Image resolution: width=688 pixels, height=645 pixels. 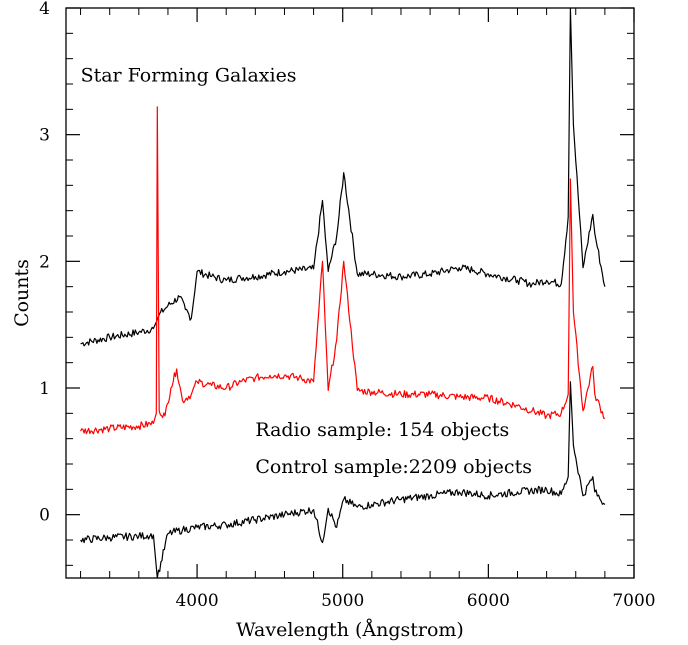 What do you see at coordinates (44, 262) in the screenshot?
I see `y-tick-label: 2` at bounding box center [44, 262].